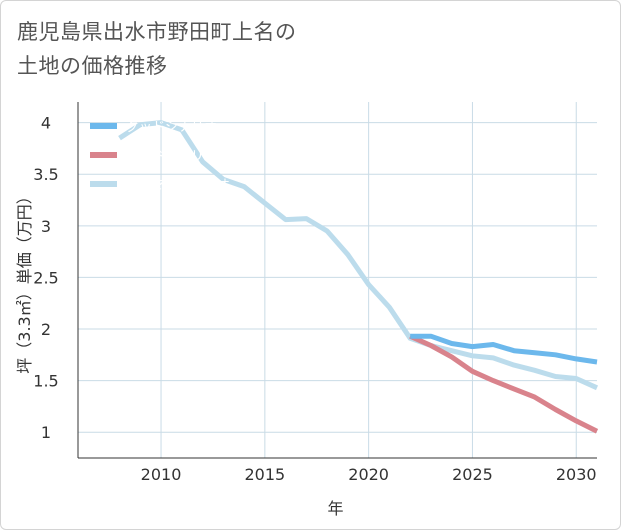  What do you see at coordinates (157, 32) in the screenshot?
I see `chart-title-line1: 鹿児島県出水市野田町上名の` at bounding box center [157, 32].